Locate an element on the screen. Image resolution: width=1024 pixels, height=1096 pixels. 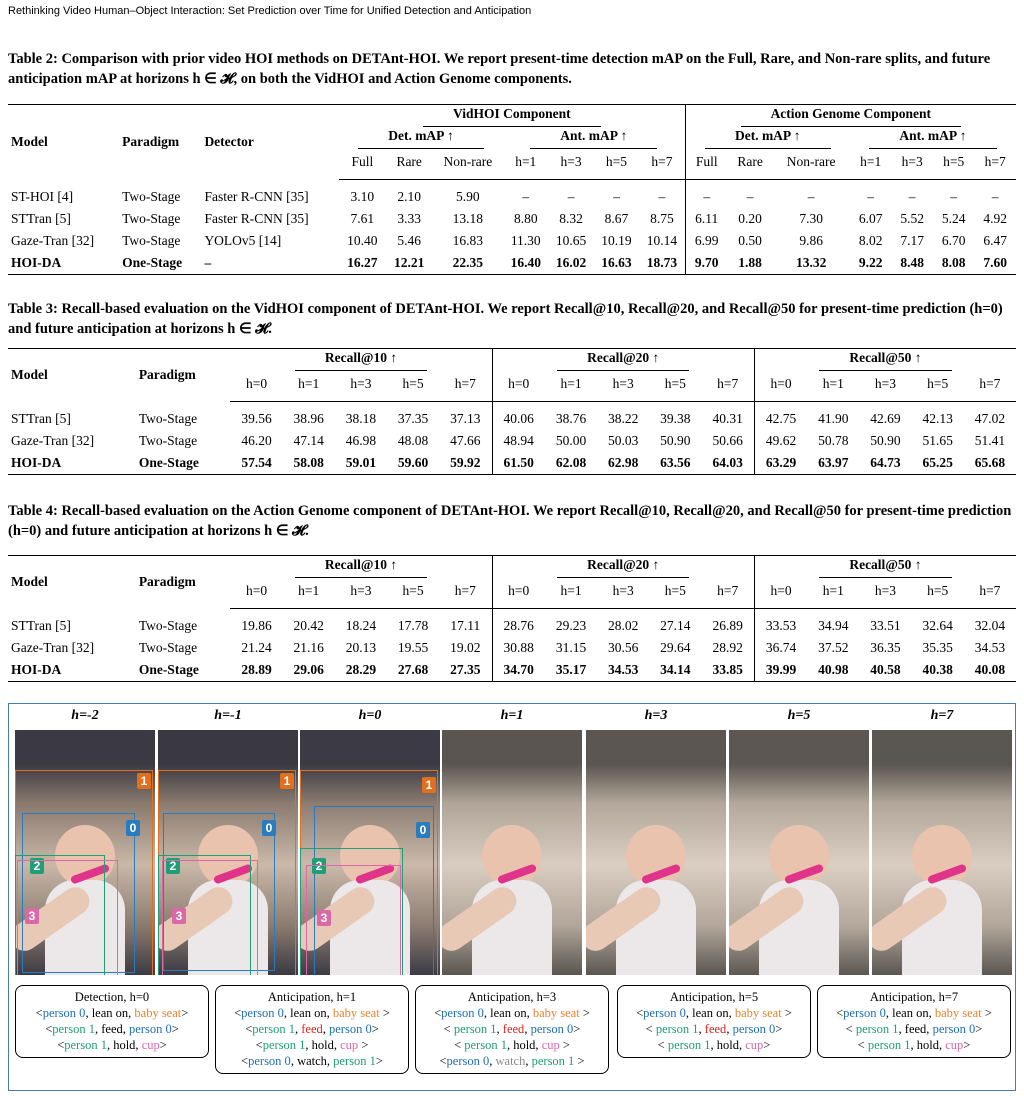
cell: 34.70 is located at coordinates (518, 670).